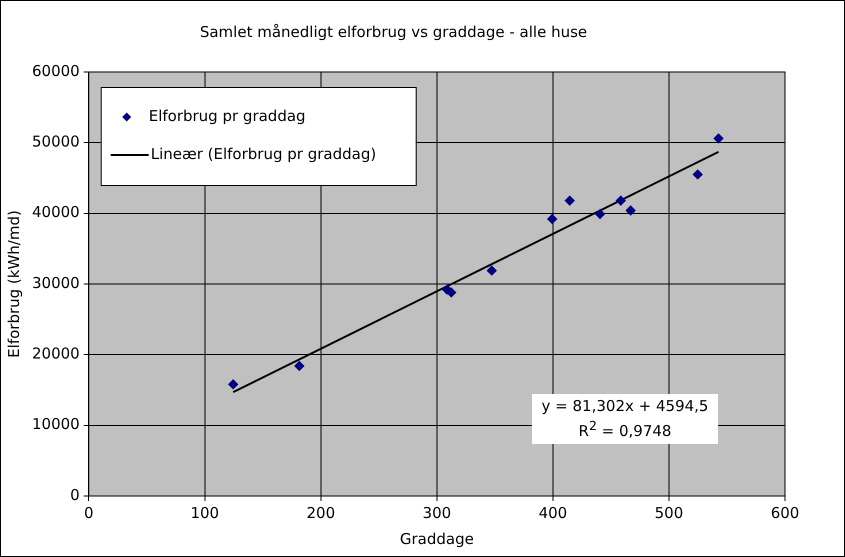  Describe the element at coordinates (553, 513) in the screenshot. I see `x-tick-label: 400` at that location.